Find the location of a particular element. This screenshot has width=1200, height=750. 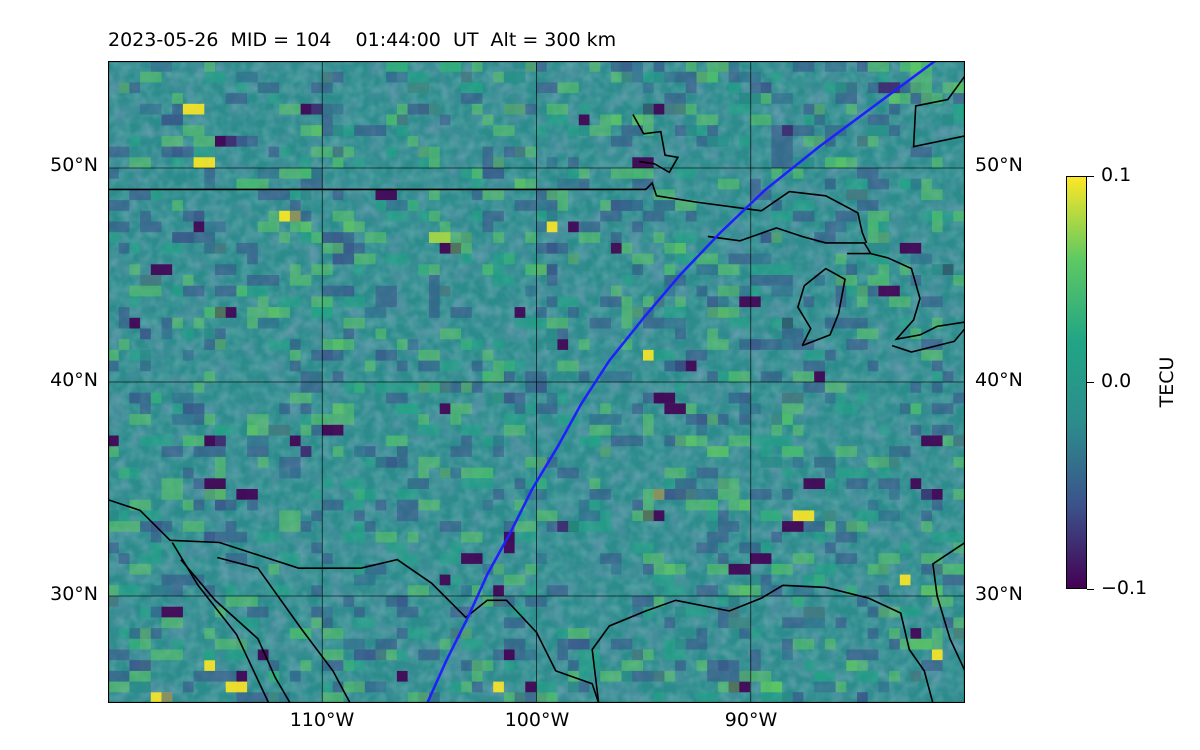

lon-tick-90w: 90°W is located at coordinates (751, 720).